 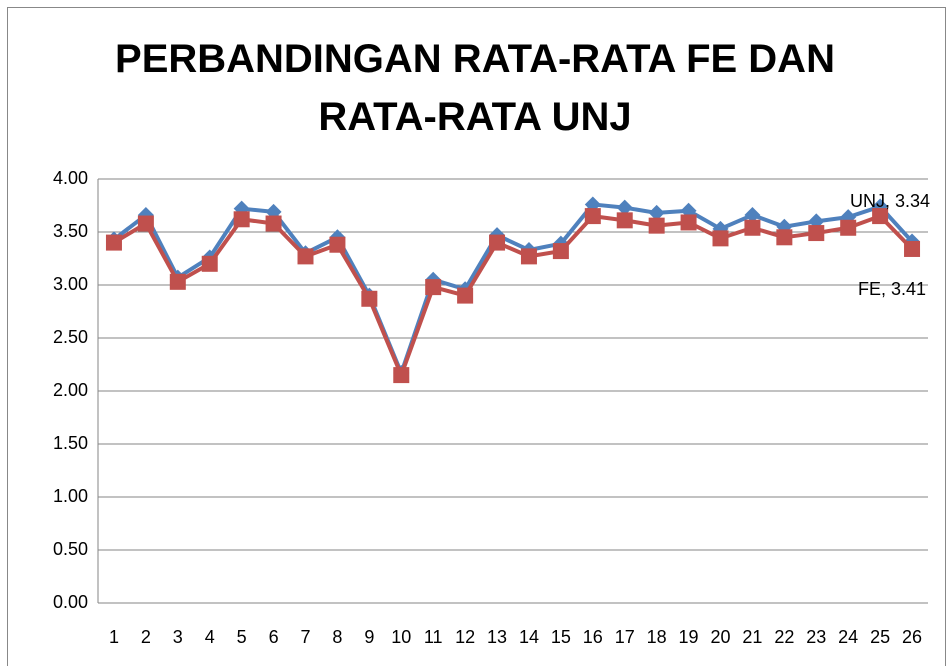 I want to click on x-tick-label: 8, so click(x=337, y=637).